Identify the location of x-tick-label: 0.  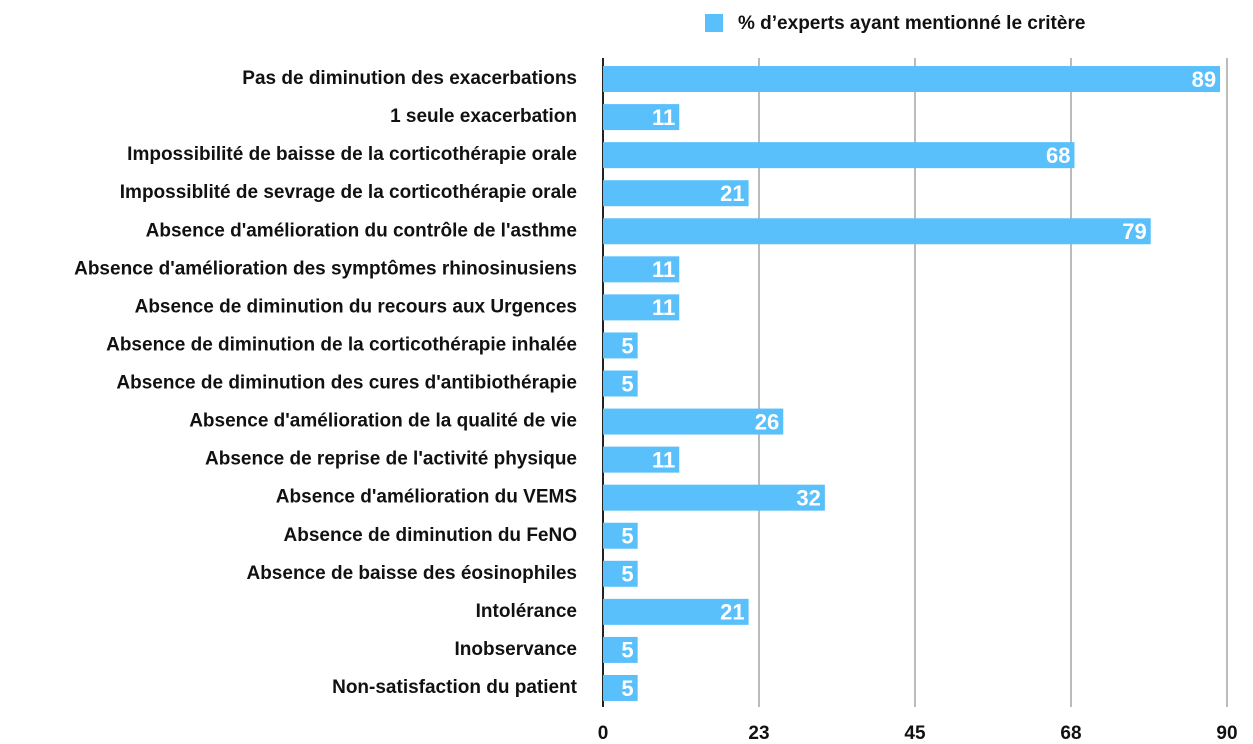
(603, 733).